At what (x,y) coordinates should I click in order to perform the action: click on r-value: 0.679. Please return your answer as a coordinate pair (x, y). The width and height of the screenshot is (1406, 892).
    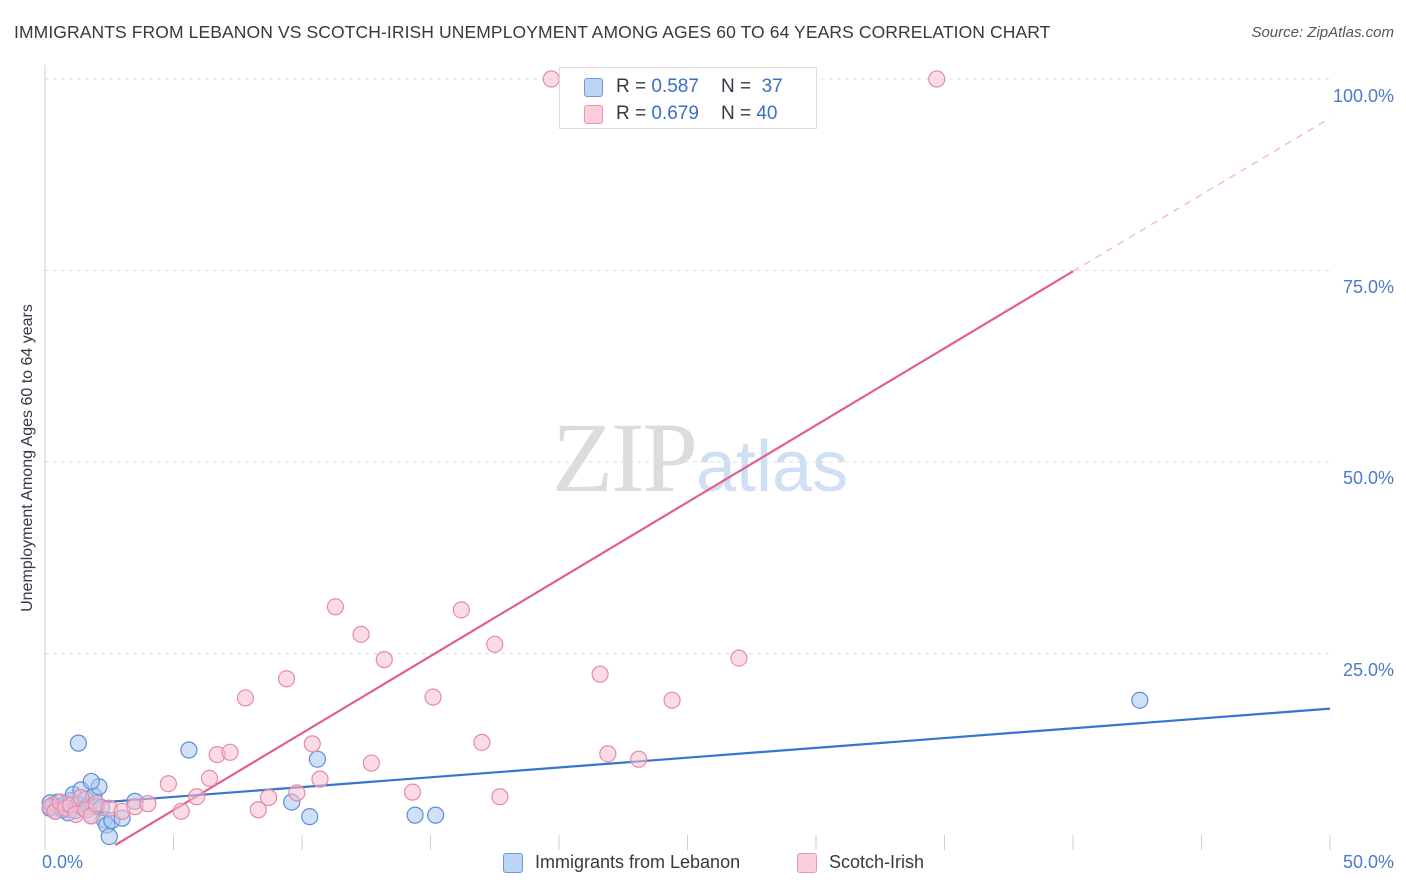
    Looking at the image, I should click on (675, 113).